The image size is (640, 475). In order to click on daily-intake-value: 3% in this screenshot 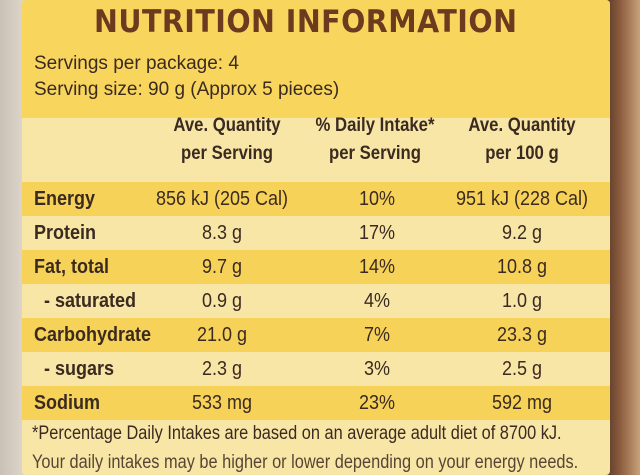, I will do `click(377, 369)`.